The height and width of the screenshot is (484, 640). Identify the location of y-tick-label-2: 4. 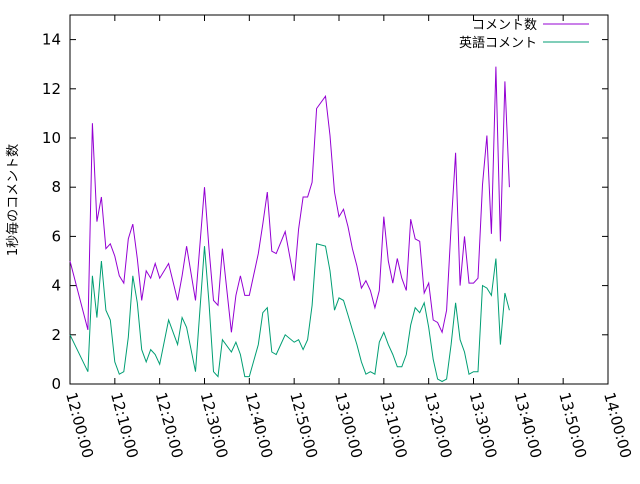
(56, 286).